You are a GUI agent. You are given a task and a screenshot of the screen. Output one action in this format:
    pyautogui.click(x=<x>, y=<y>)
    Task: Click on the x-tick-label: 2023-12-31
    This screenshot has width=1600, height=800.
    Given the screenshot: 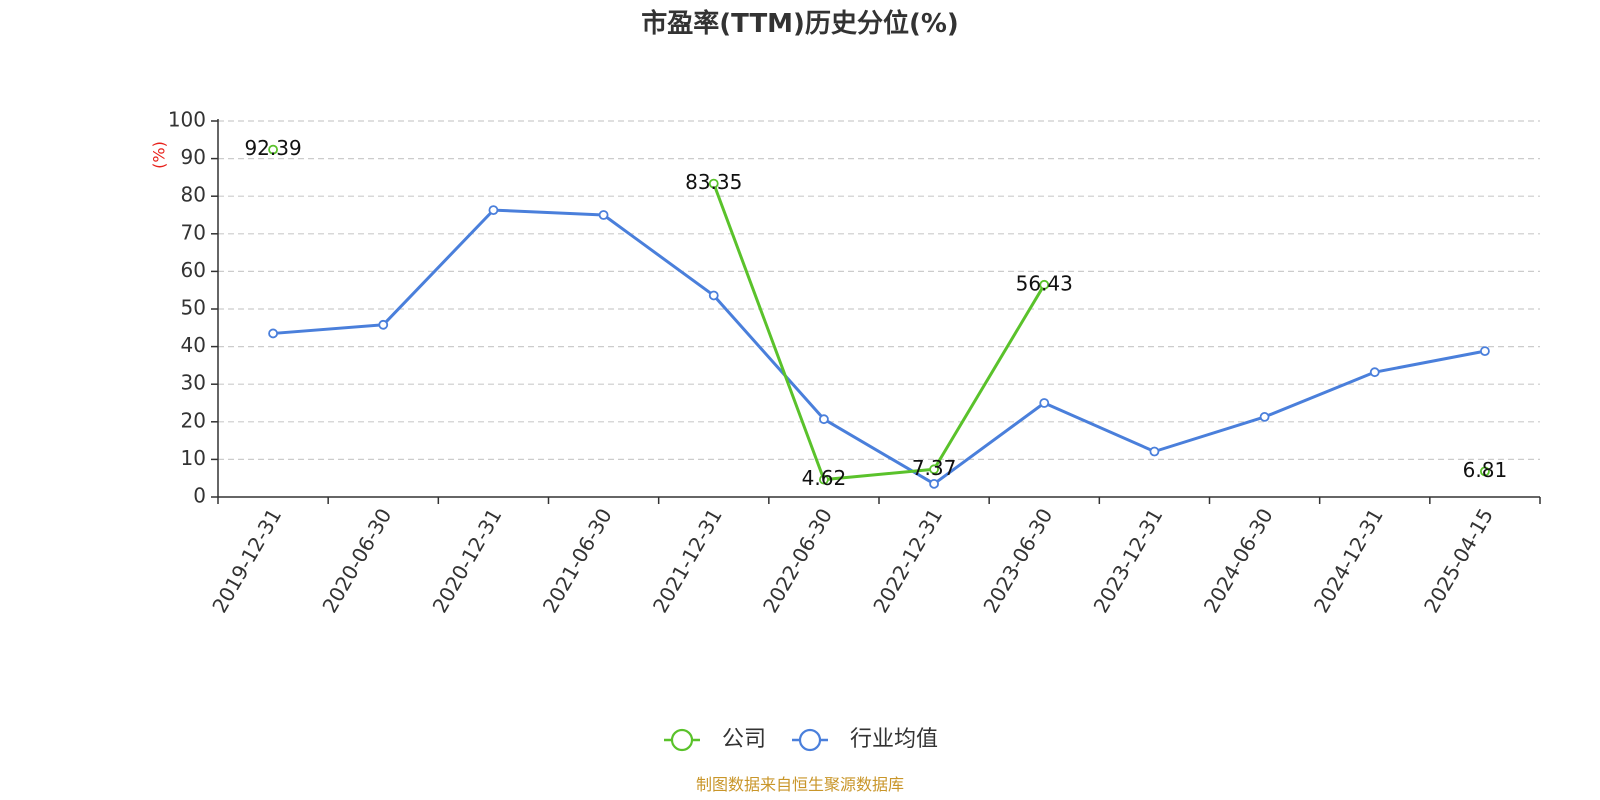 What is the action you would take?
    pyautogui.click(x=1128, y=560)
    